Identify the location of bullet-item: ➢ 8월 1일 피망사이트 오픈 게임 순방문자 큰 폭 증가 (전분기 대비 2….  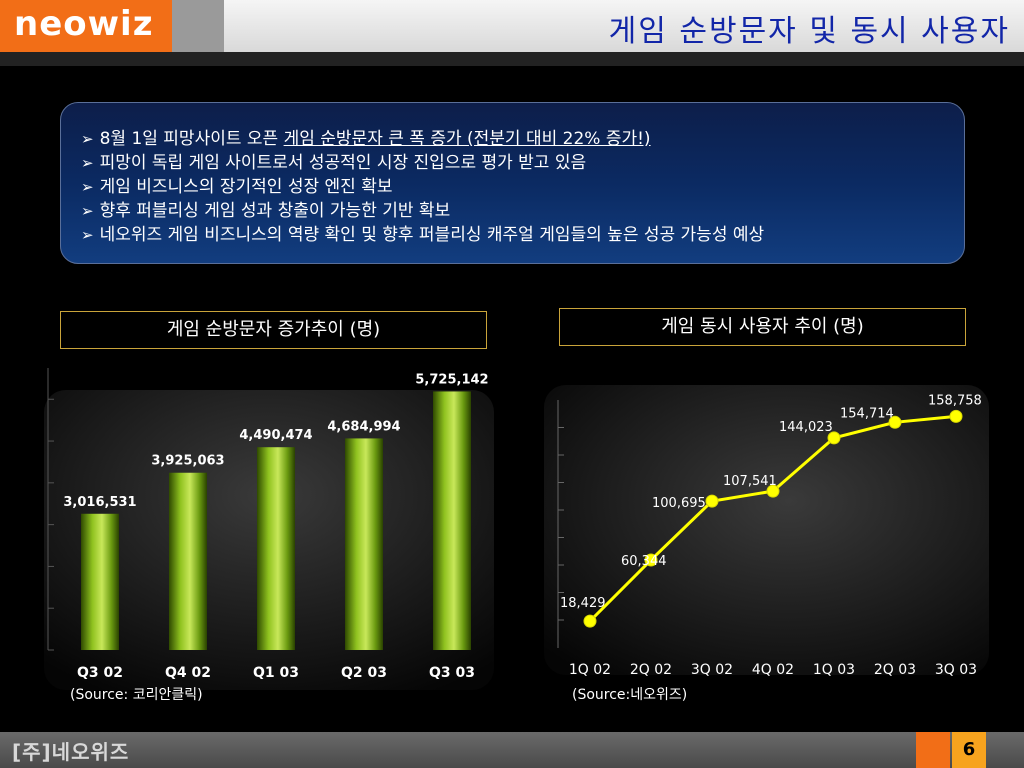
(522, 139).